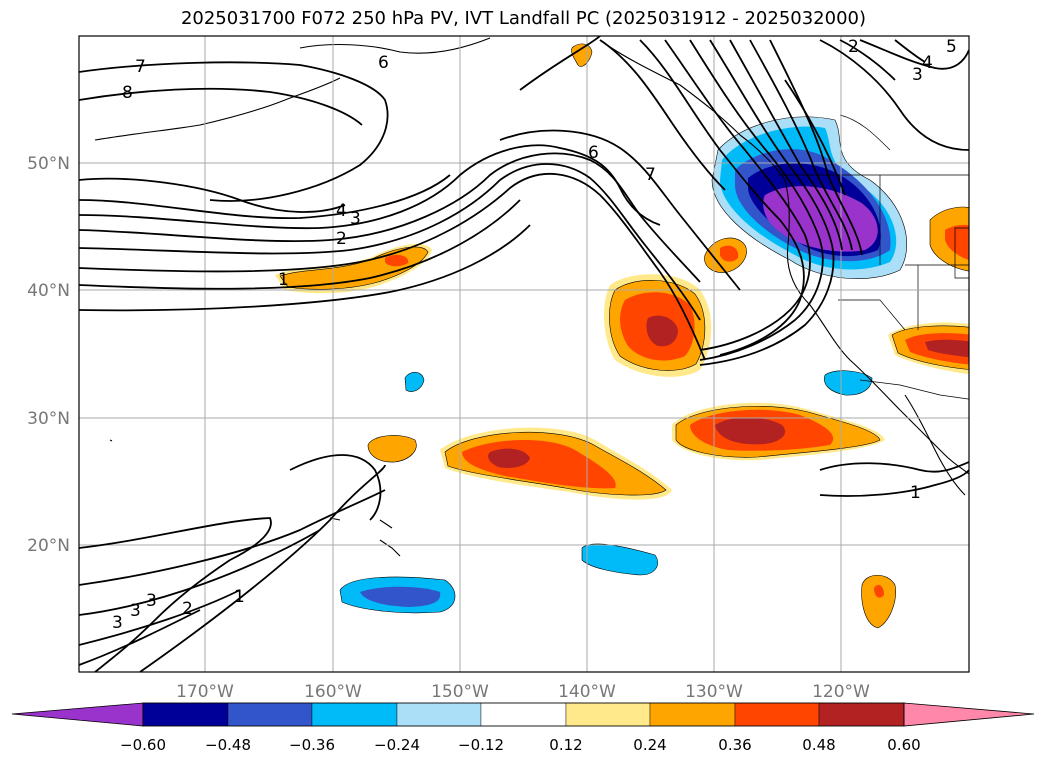 The width and height of the screenshot is (1047, 765). Describe the element at coordinates (397, 745) in the screenshot. I see `colorbar-tick-label: −0.24` at that location.